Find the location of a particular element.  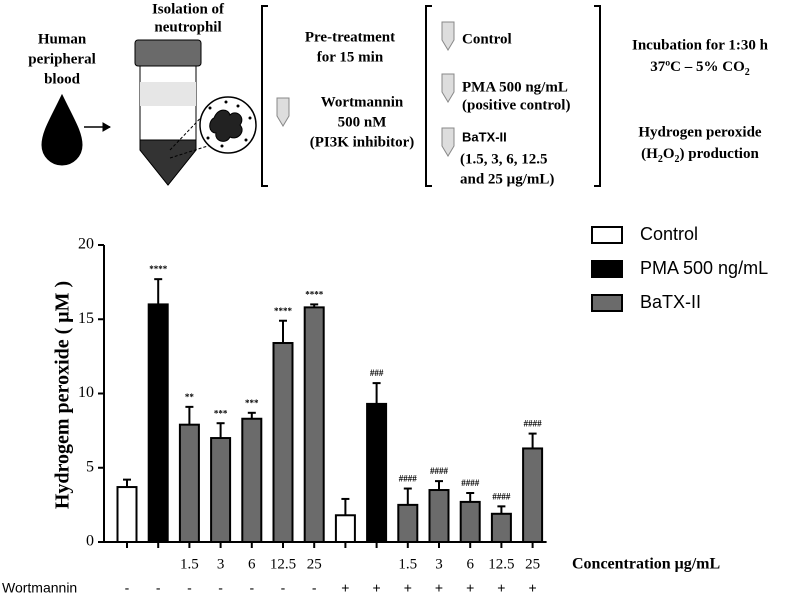

label: Control is located at coordinates (487, 39).